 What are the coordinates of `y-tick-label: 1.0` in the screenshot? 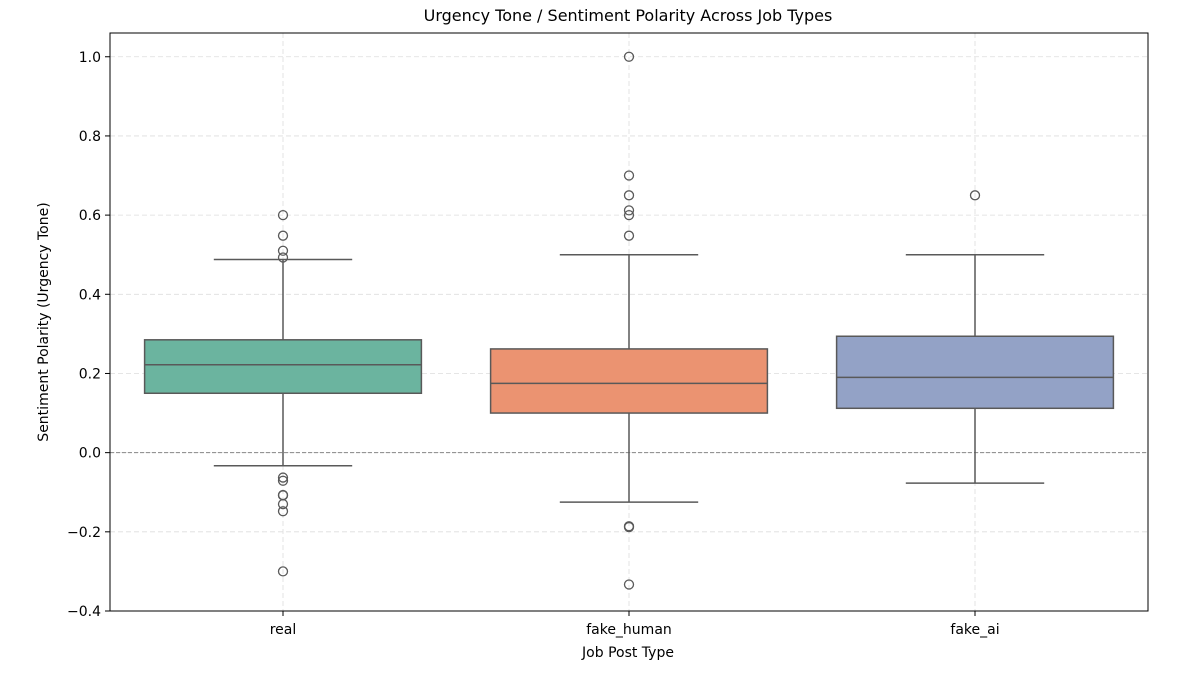 It's located at (90, 58).